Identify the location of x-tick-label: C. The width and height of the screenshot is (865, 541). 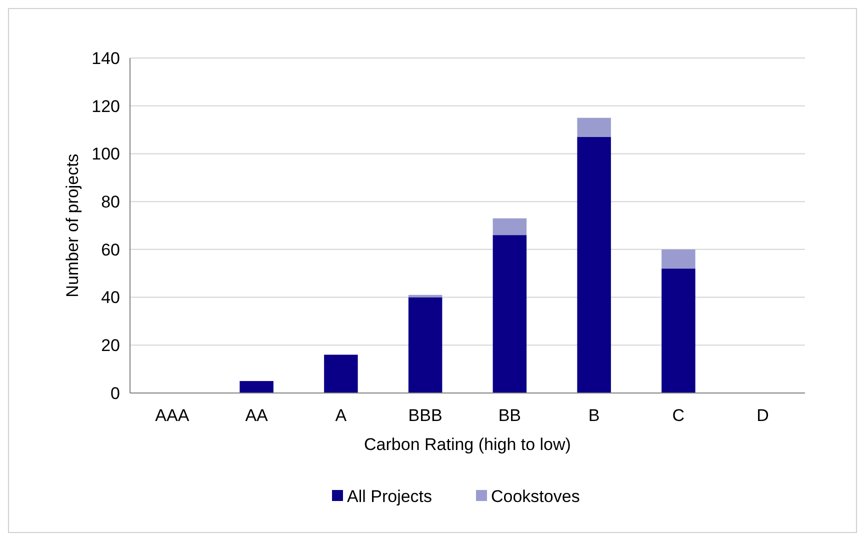
(678, 415).